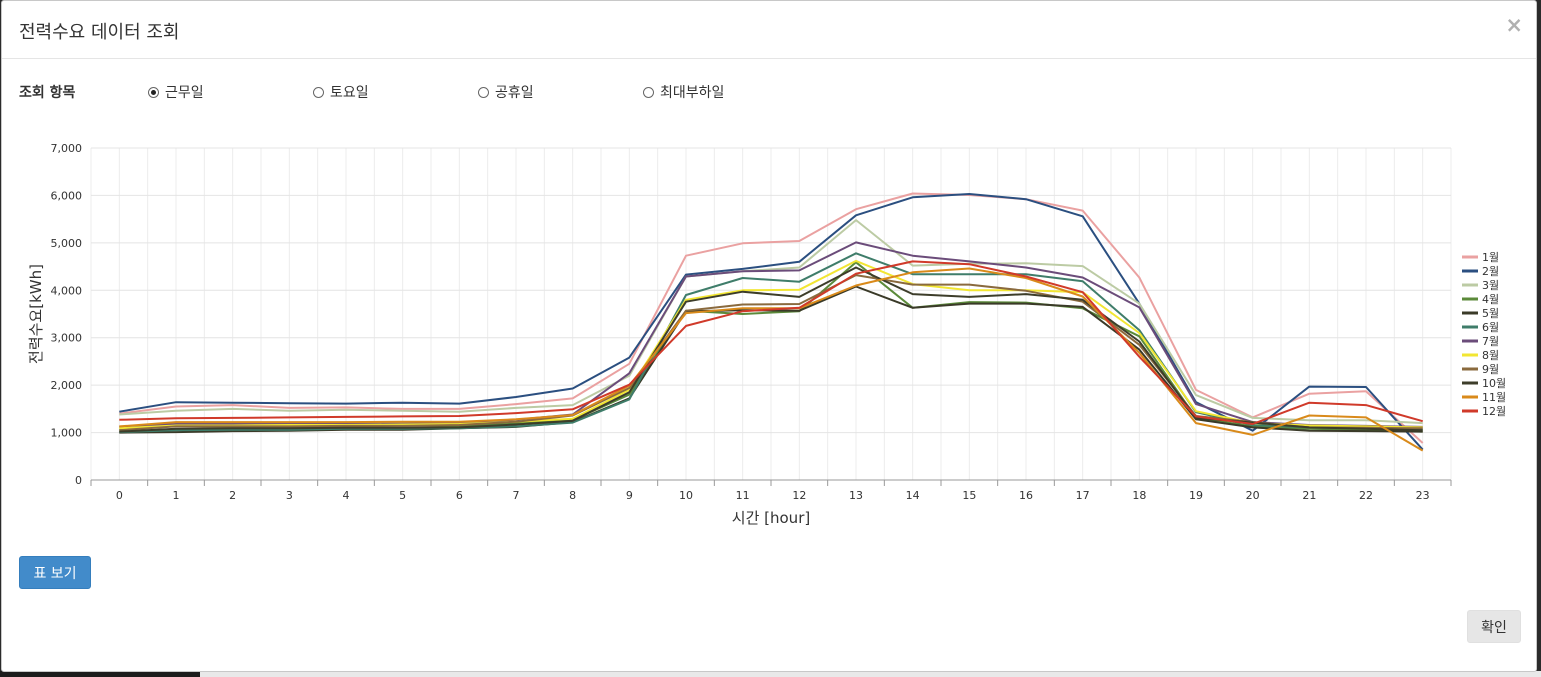 The width and height of the screenshot is (1541, 677). Describe the element at coordinates (1490, 271) in the screenshot. I see `legend-label: 2월` at that location.